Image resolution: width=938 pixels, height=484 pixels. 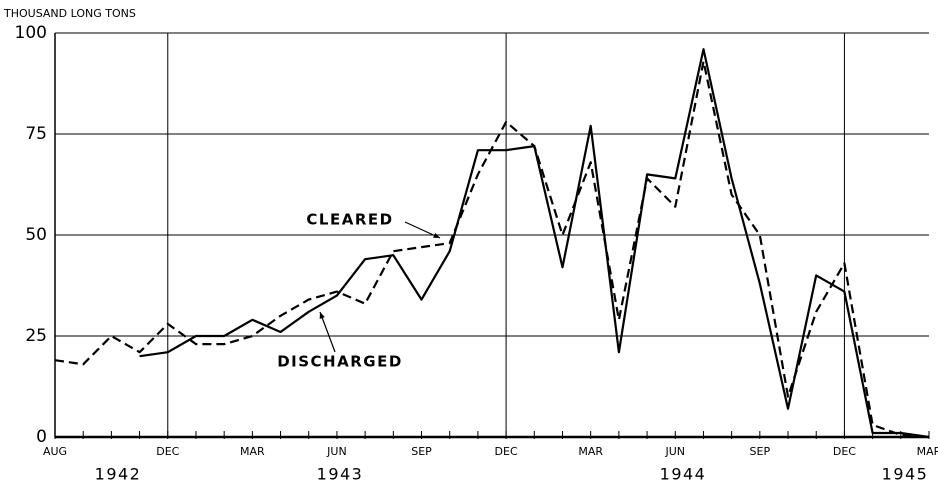 What do you see at coordinates (683, 474) in the screenshot?
I see `year-label: 1944` at bounding box center [683, 474].